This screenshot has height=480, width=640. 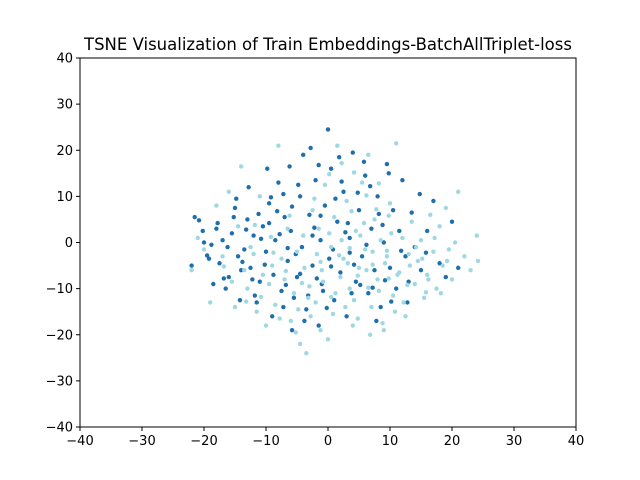 I want to click on y-tick-label-1: −30, so click(x=59, y=381).